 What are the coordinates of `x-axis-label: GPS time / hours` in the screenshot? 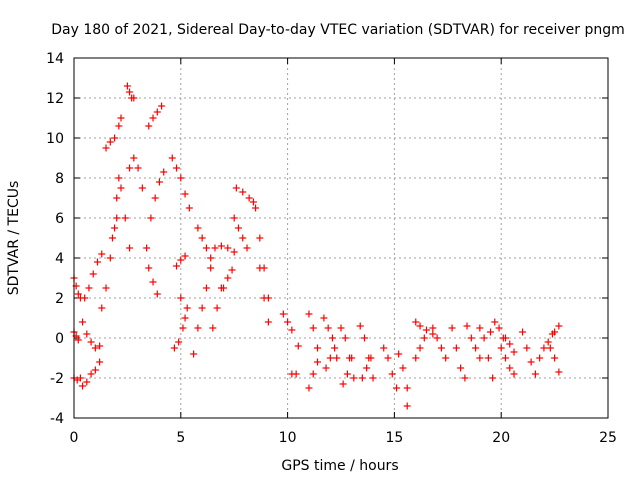 It's located at (339, 466).